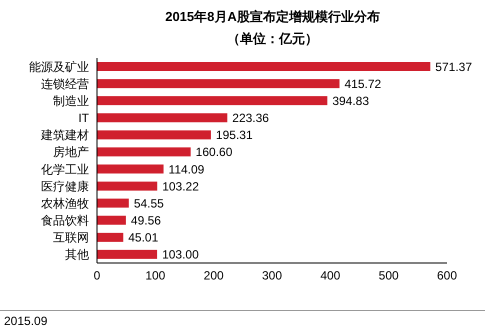  Describe the element at coordinates (97, 275) in the screenshot. I see `x-tick-label: 0` at that location.